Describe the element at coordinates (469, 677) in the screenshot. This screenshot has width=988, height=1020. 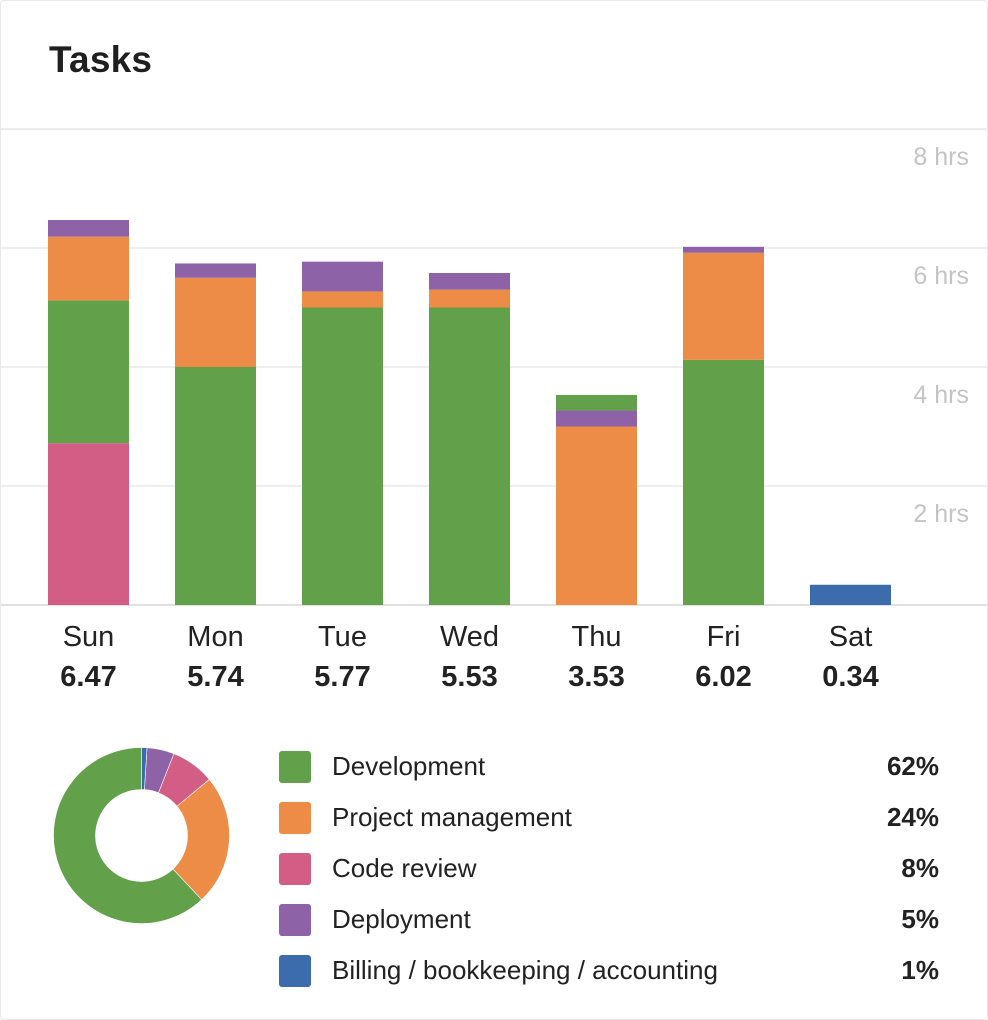
I see `day-total-label: 5.53` at that location.